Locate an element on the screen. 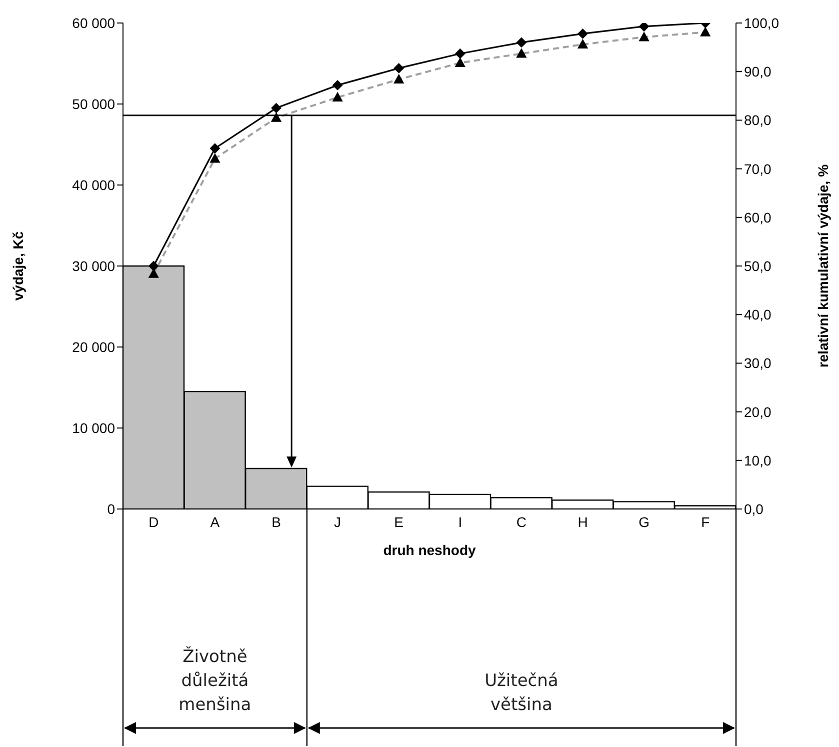 The width and height of the screenshot is (839, 747). text: Užitečná většina is located at coordinates (521, 693).